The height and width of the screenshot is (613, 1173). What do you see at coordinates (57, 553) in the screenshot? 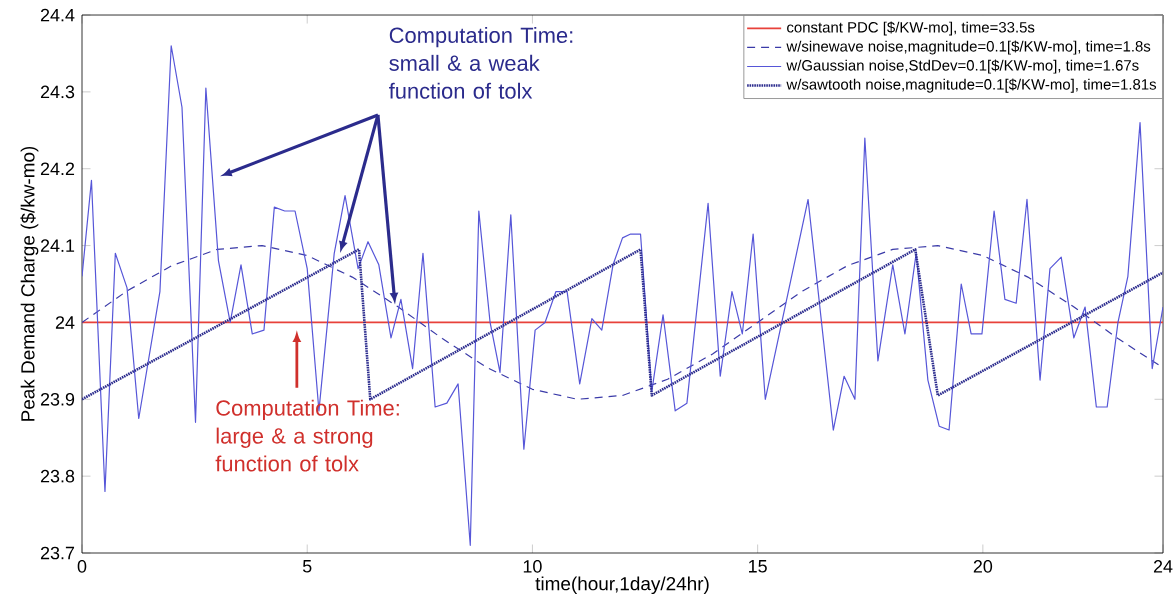
I see `y-tick-label: 23.7` at bounding box center [57, 553].